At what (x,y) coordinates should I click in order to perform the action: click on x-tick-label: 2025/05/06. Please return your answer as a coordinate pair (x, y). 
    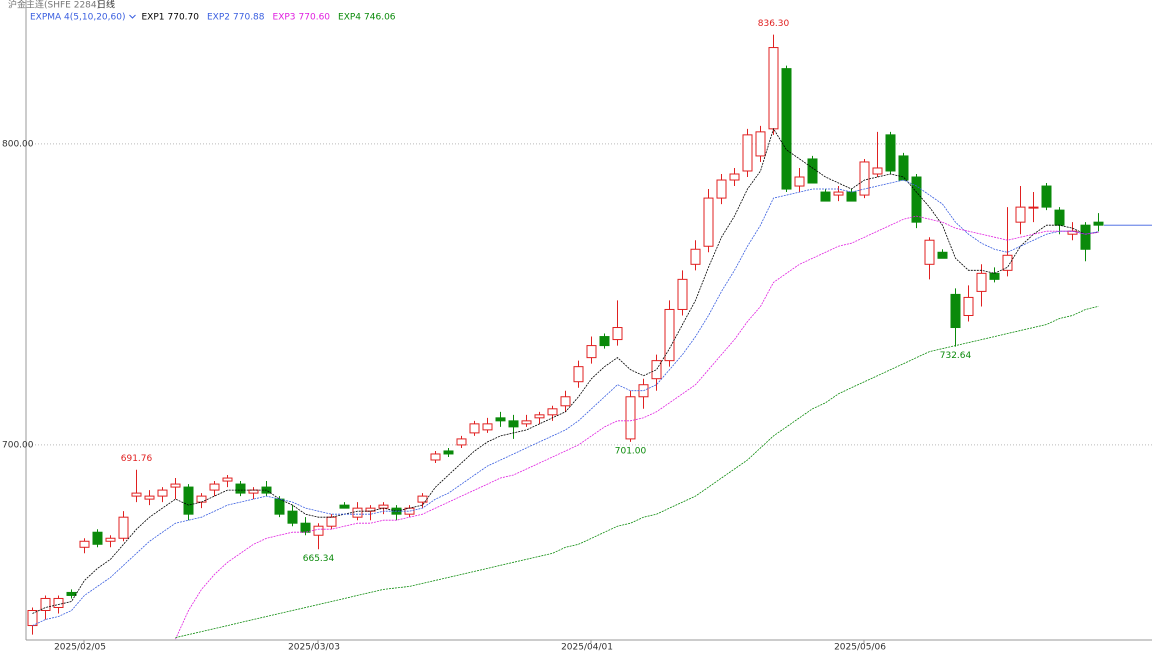
    Looking at the image, I should click on (860, 648).